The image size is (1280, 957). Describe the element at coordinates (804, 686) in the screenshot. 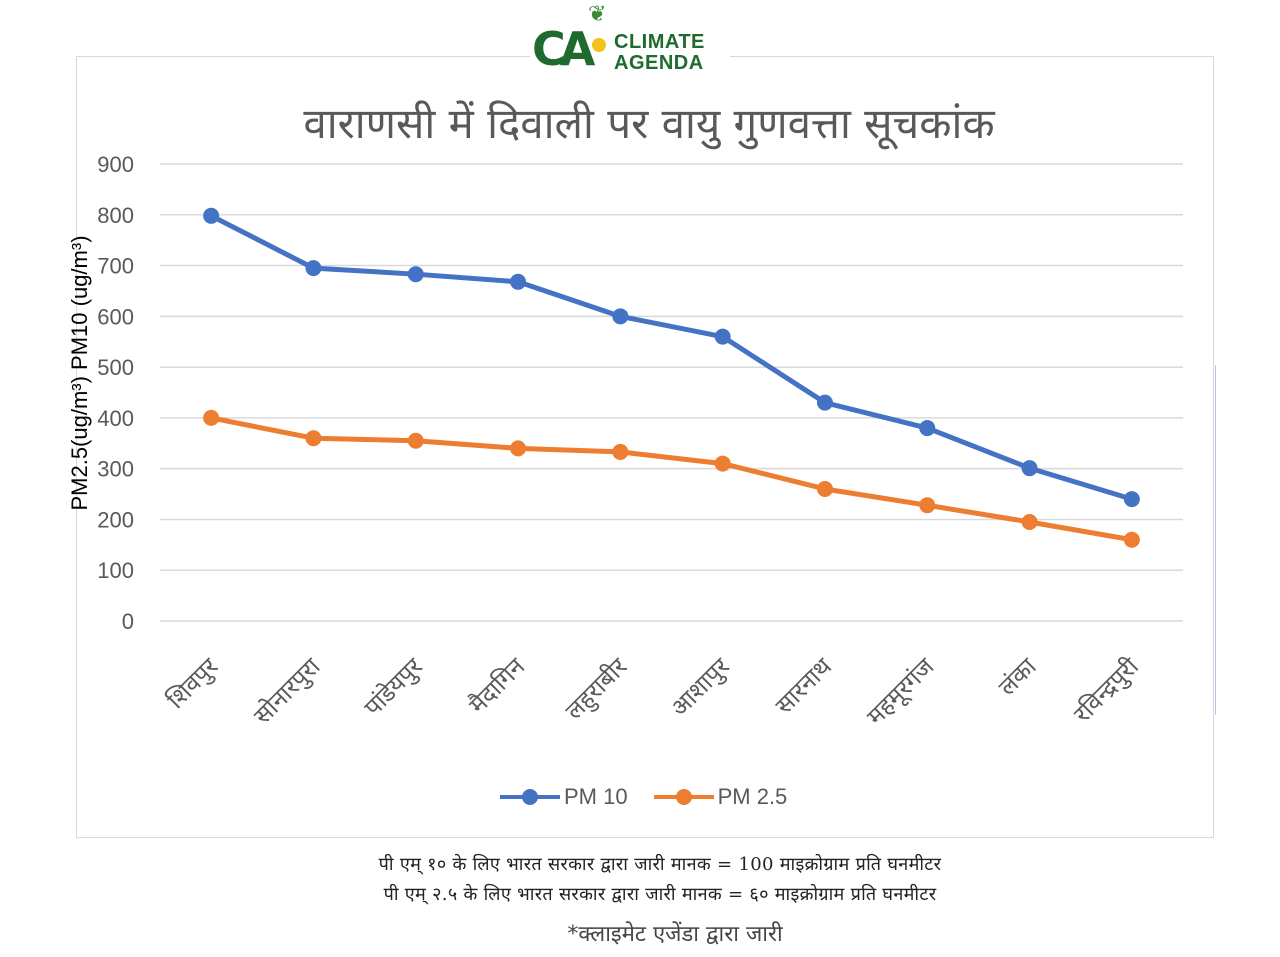

I see `x-tick-label: सारनाथ` at that location.